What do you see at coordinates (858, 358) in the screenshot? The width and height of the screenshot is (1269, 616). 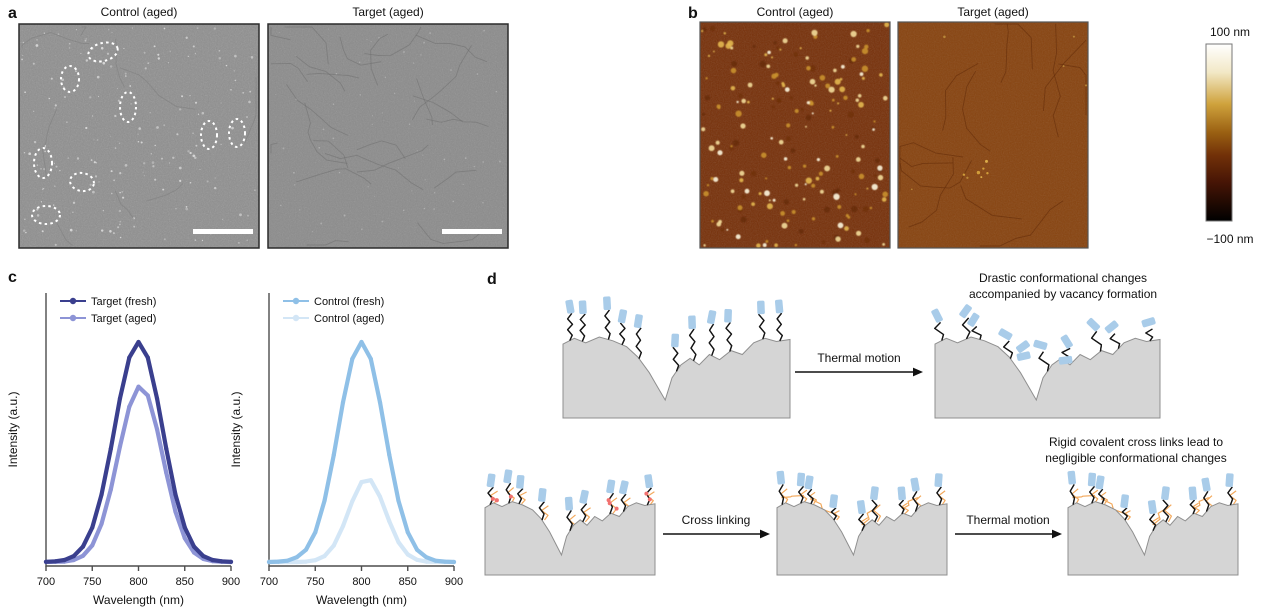 I see `arrow-label: Thermal motion` at bounding box center [858, 358].